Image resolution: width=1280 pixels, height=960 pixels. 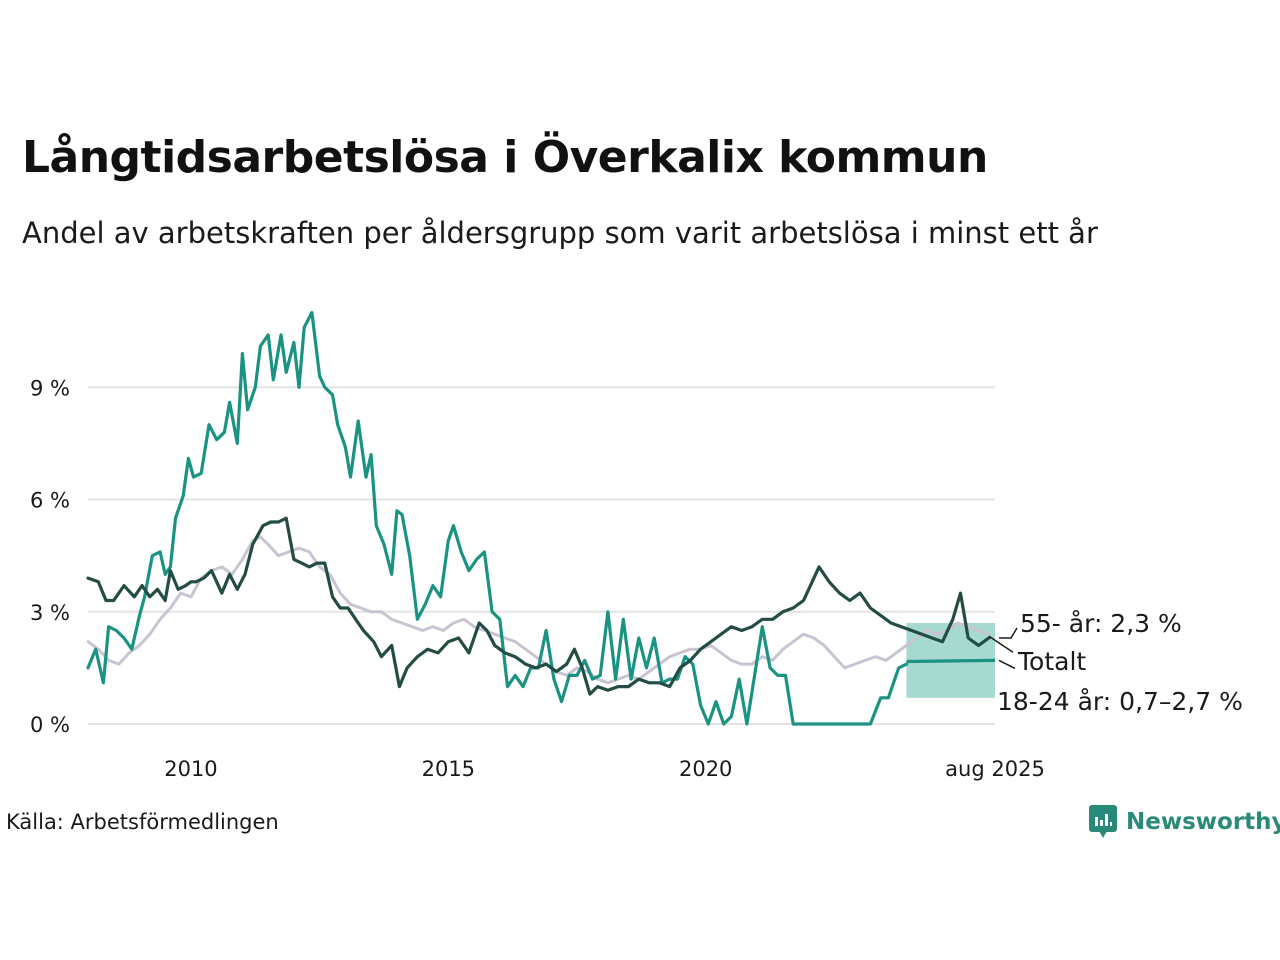 I want to click on y-tick-label: 3 %, so click(x=50, y=613).